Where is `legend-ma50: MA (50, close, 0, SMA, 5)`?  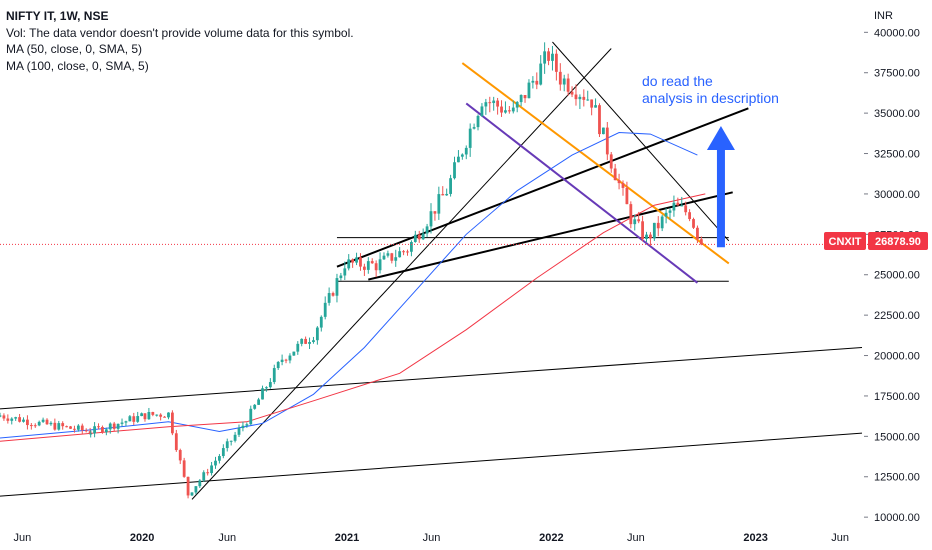 legend-ma50: MA (50, close, 0, SMA, 5) is located at coordinates (74, 49).